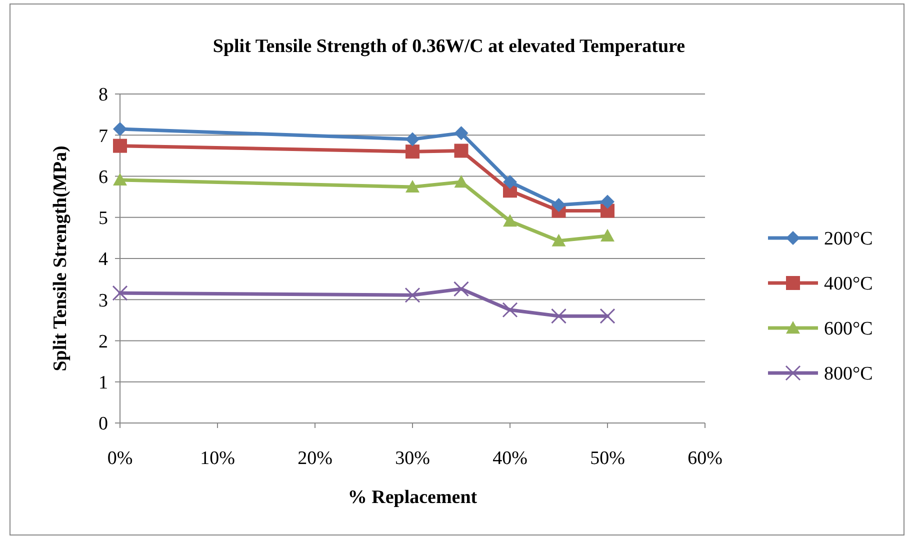  What do you see at coordinates (103, 301) in the screenshot?
I see `y-tick-label: 3` at bounding box center [103, 301].